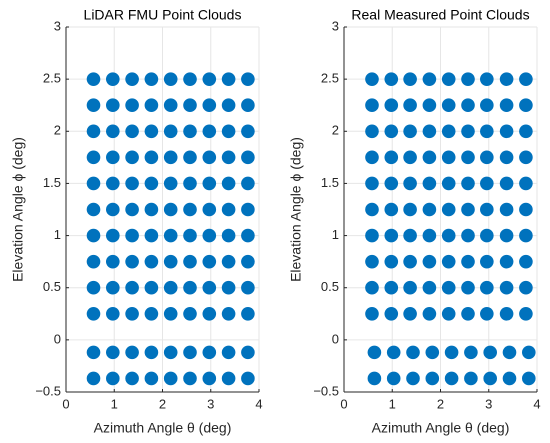  I want to click on y-axis-label: Elevation Angle ϕ (deg), so click(296, 209).